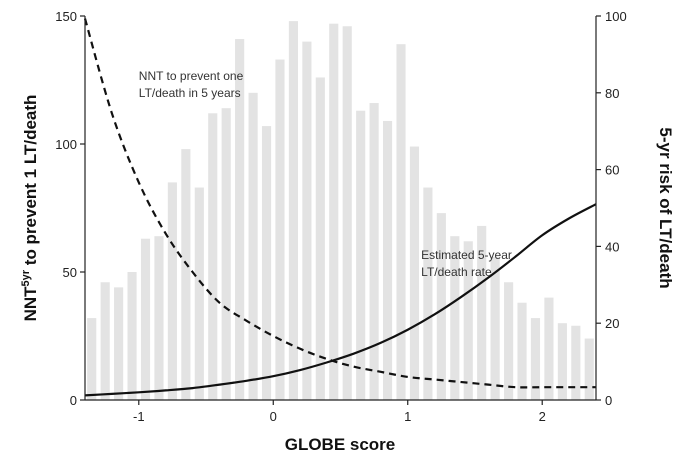  What do you see at coordinates (407, 416) in the screenshot?
I see `x-tick-label: 1` at bounding box center [407, 416].